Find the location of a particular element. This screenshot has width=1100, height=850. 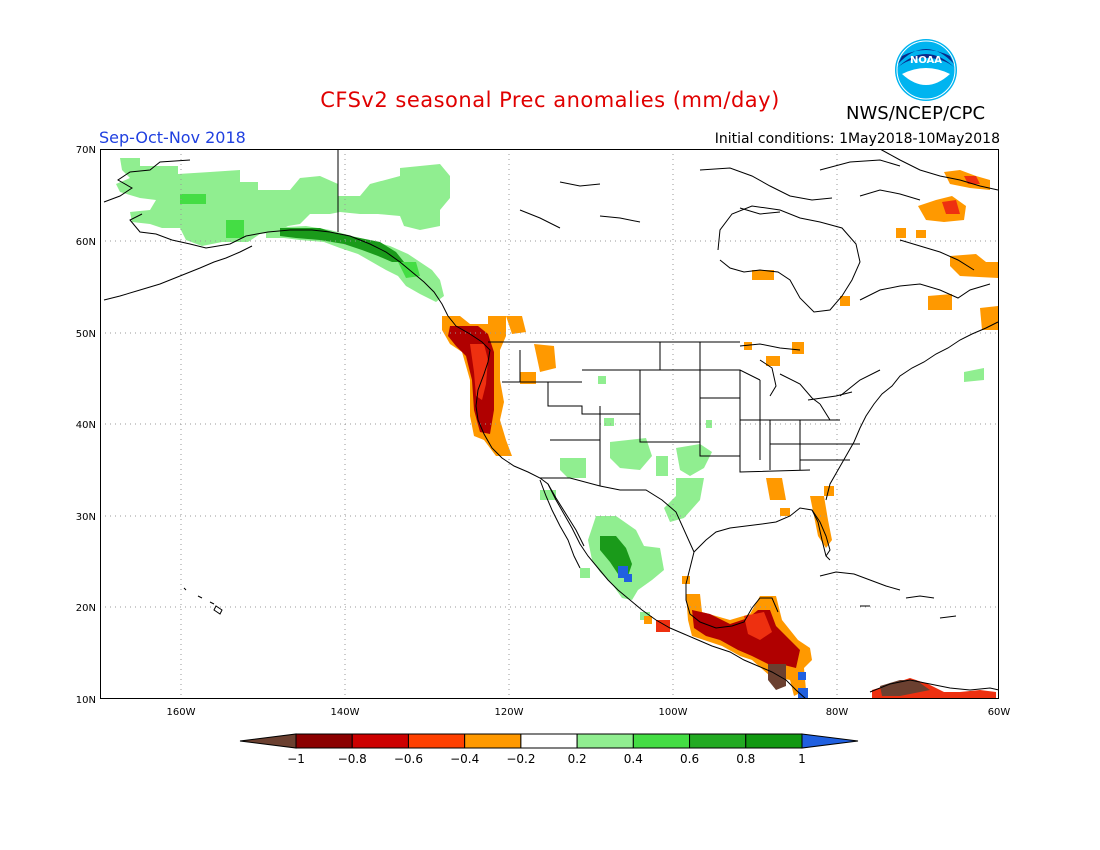

lon-axis-labels: 160W 140W 120W 100W 80W 60W is located at coordinates (589, 712).